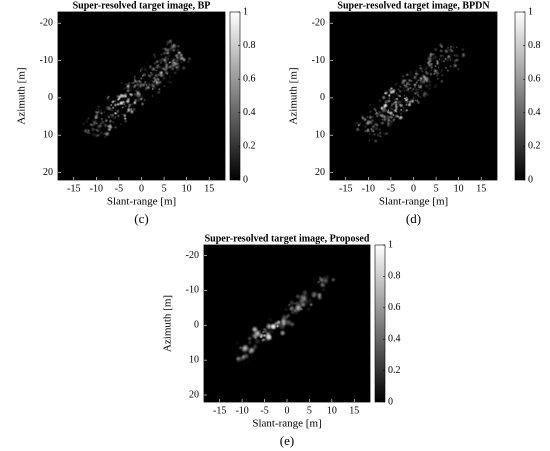 Image resolution: width=550 pixels, height=451 pixels. I want to click on chart-title: Super-resolved target image, BPDN, so click(413, 5).